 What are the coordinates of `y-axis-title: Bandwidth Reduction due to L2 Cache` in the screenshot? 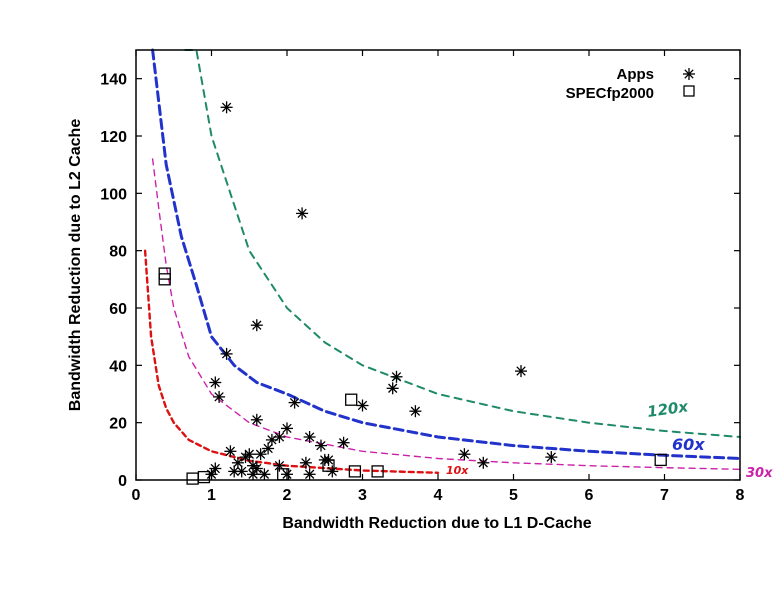 It's located at (75, 265).